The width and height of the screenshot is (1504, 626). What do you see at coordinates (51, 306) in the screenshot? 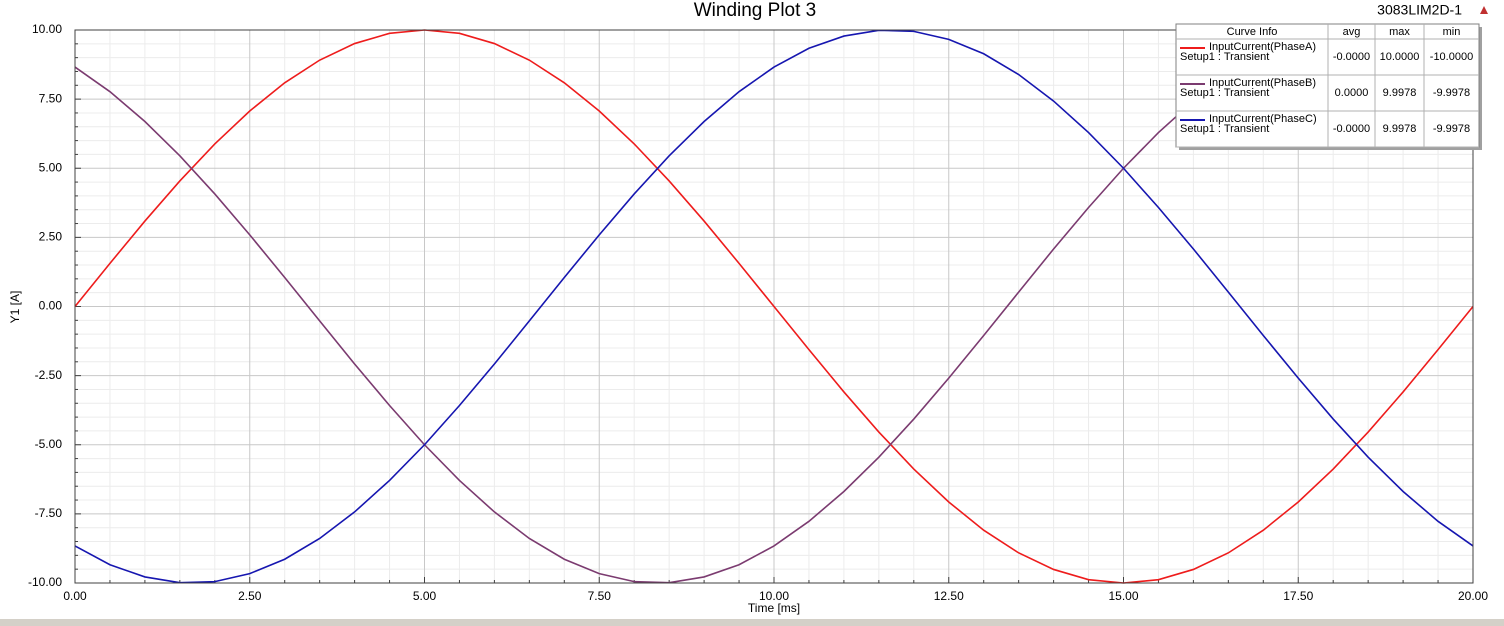
I see `y-tick-label: 0.00` at bounding box center [51, 306].